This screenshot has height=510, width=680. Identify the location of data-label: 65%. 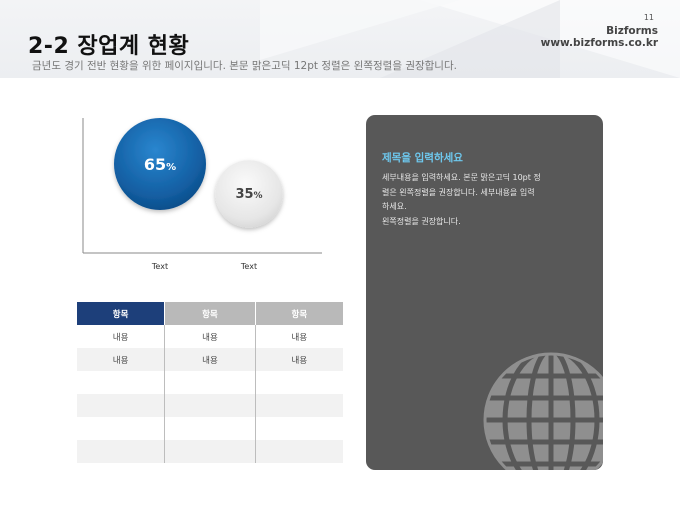
(160, 164).